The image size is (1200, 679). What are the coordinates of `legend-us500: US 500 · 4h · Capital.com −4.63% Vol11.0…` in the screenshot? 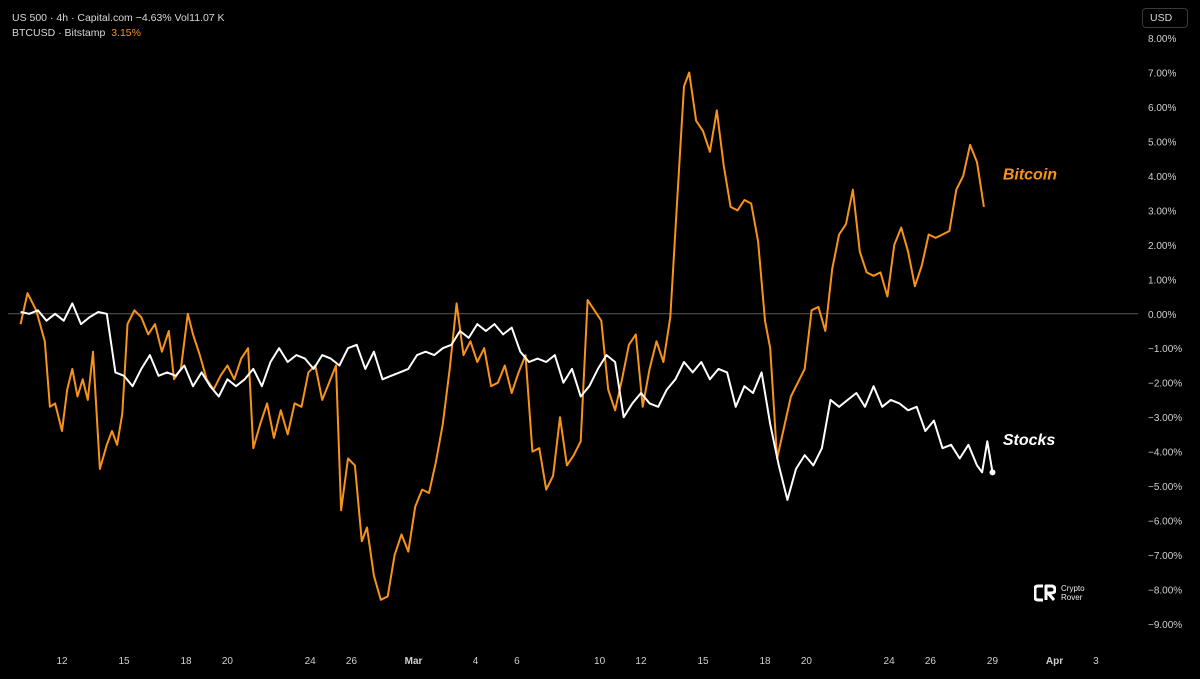 It's located at (118, 18).